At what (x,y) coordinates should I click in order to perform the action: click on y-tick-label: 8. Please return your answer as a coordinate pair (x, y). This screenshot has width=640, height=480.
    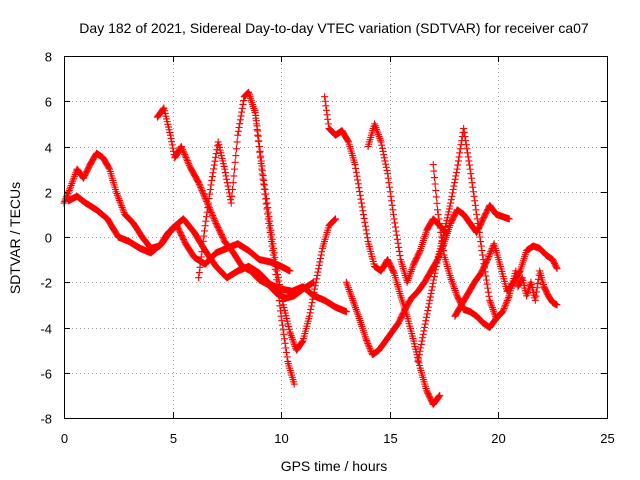
    Looking at the image, I should click on (48, 57).